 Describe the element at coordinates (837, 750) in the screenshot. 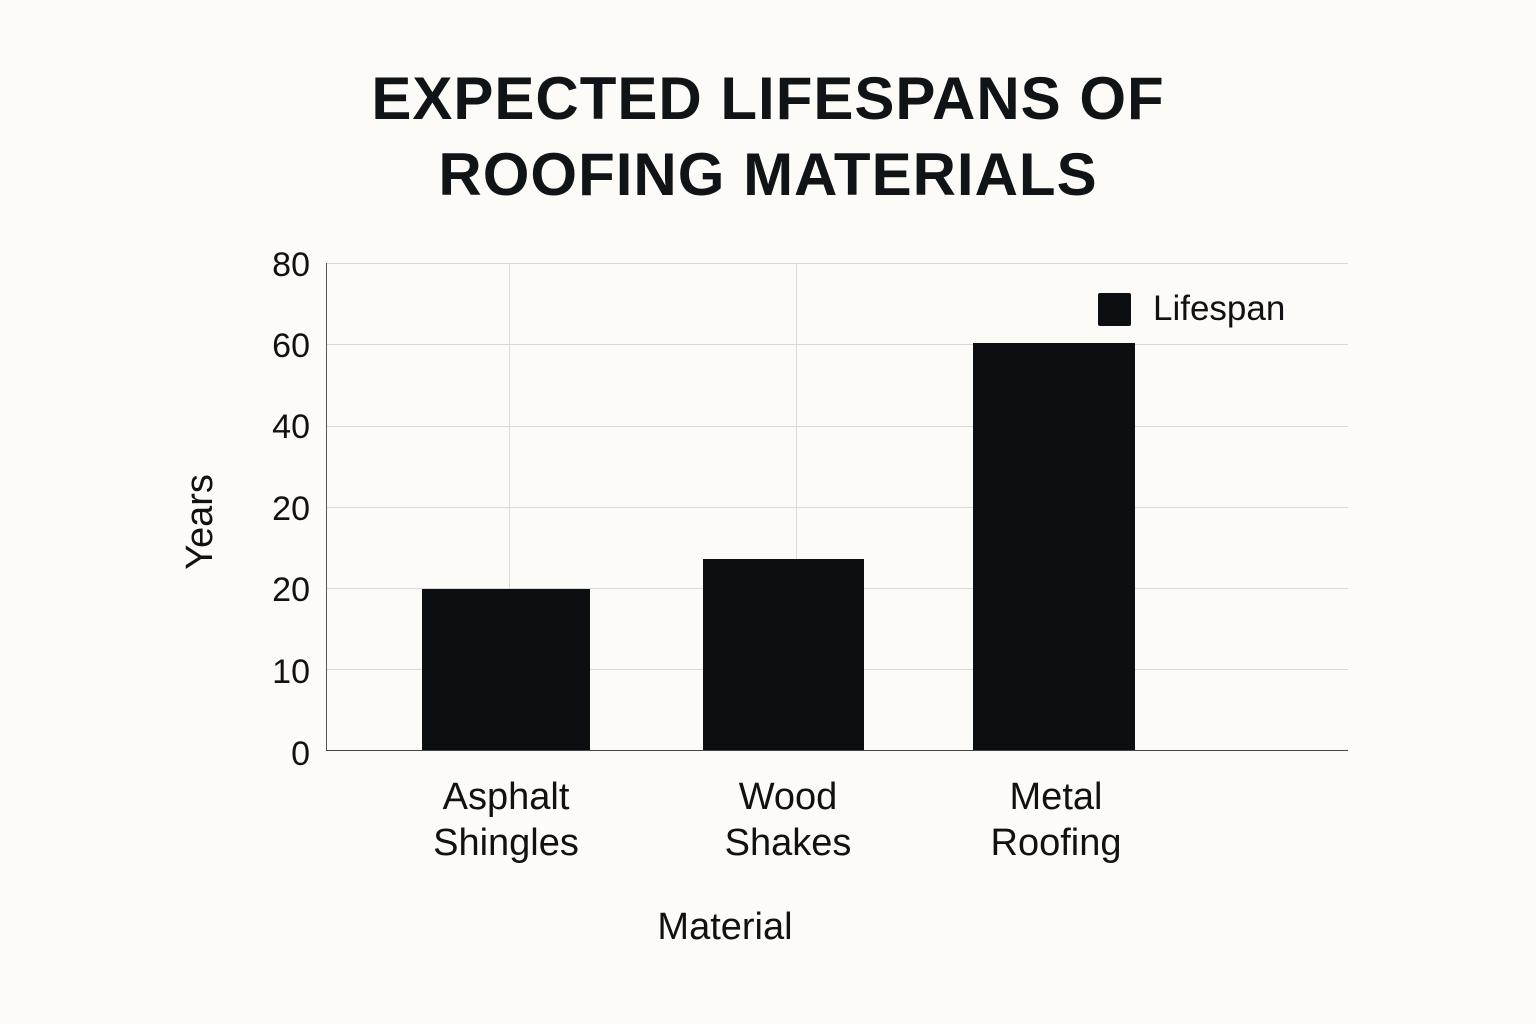

I see `x-axis-line` at that location.